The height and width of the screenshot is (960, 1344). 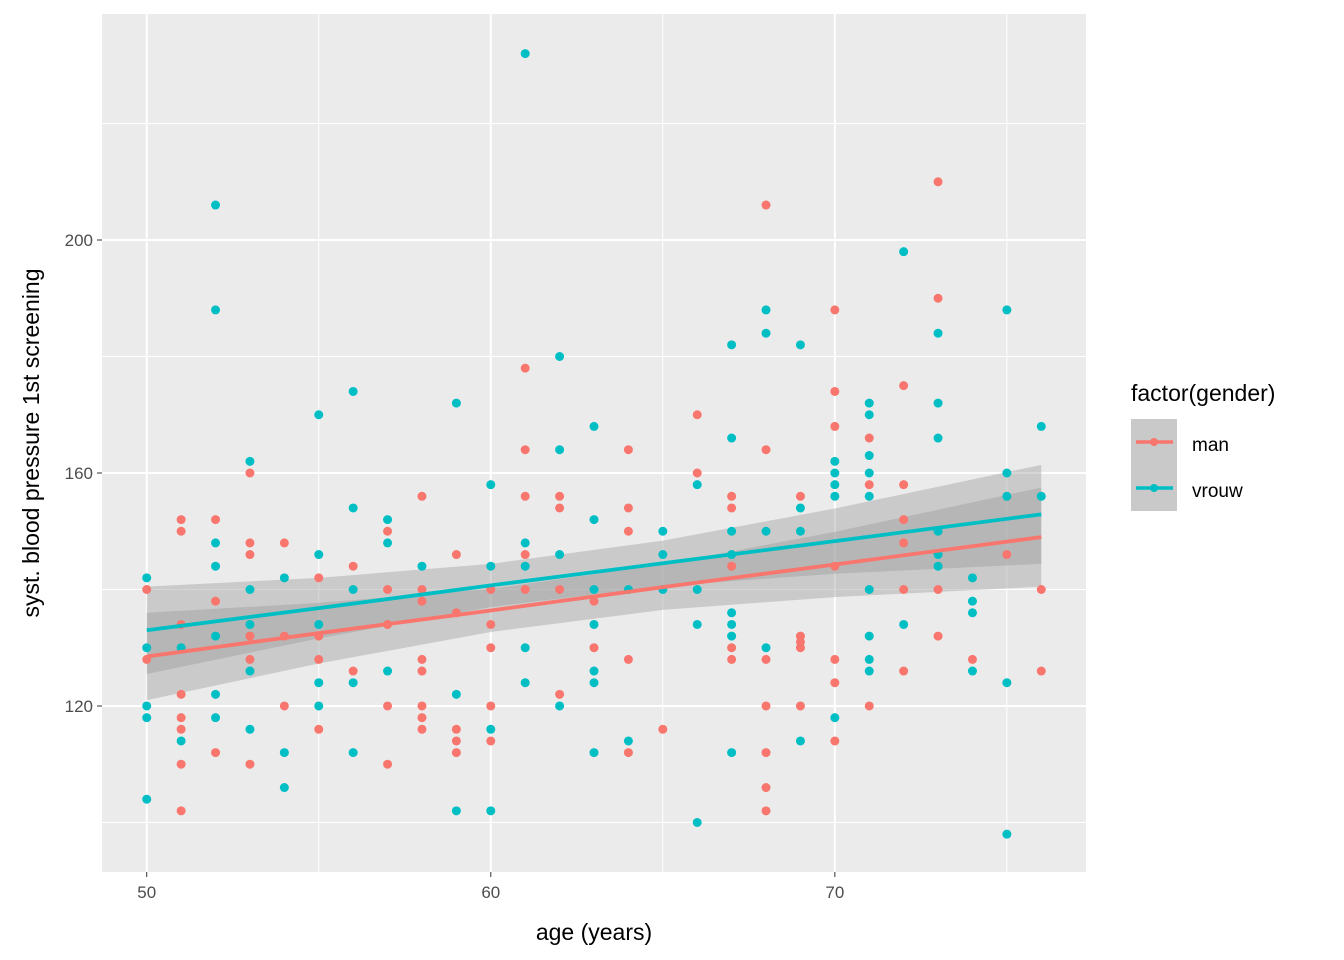 I want to click on y-tick-label: 200, so click(x=79, y=240).